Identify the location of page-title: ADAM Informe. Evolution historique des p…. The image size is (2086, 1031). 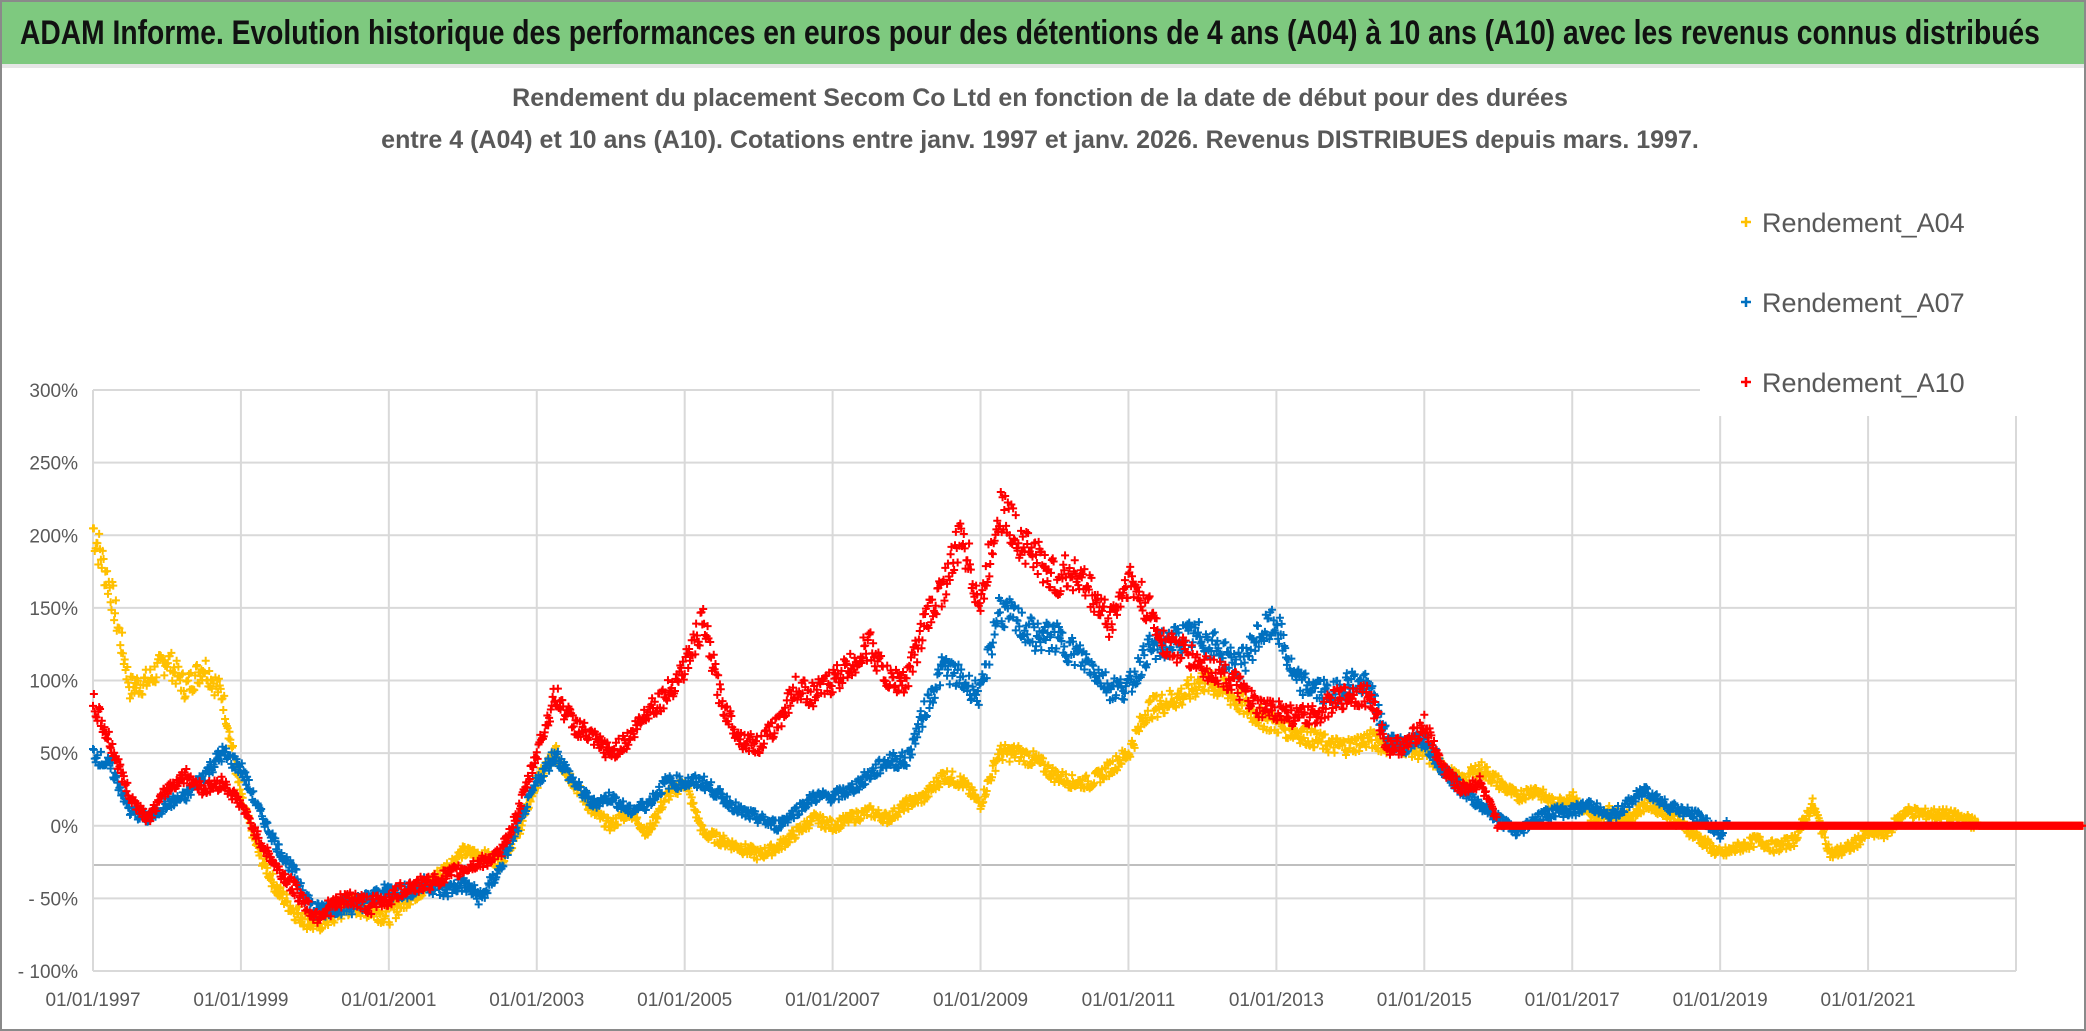
(1030, 33).